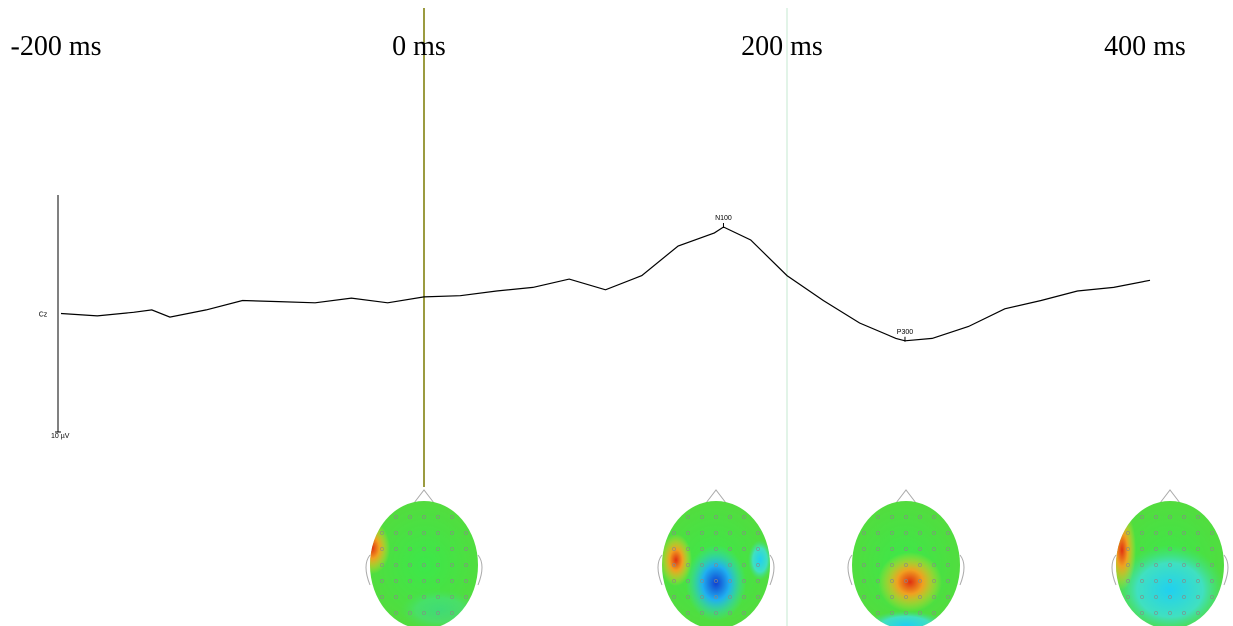 Image resolution: width=1233 pixels, height=626 pixels. Describe the element at coordinates (43, 315) in the screenshot. I see `channel-label: Cz` at that location.